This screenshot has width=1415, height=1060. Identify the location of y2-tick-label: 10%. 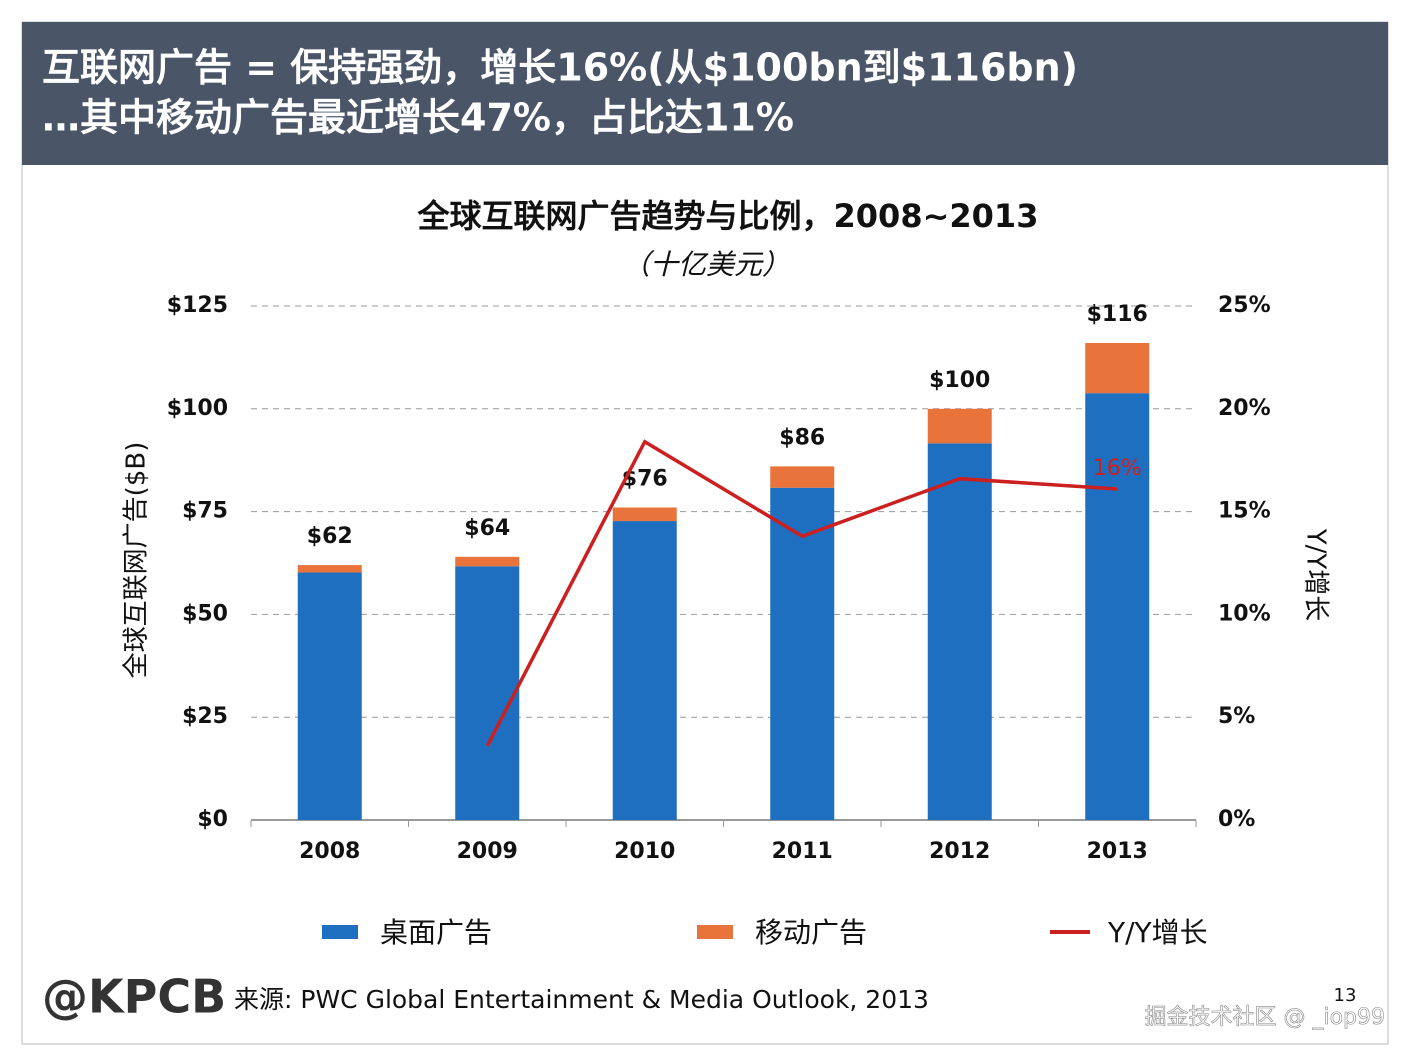
(1244, 613).